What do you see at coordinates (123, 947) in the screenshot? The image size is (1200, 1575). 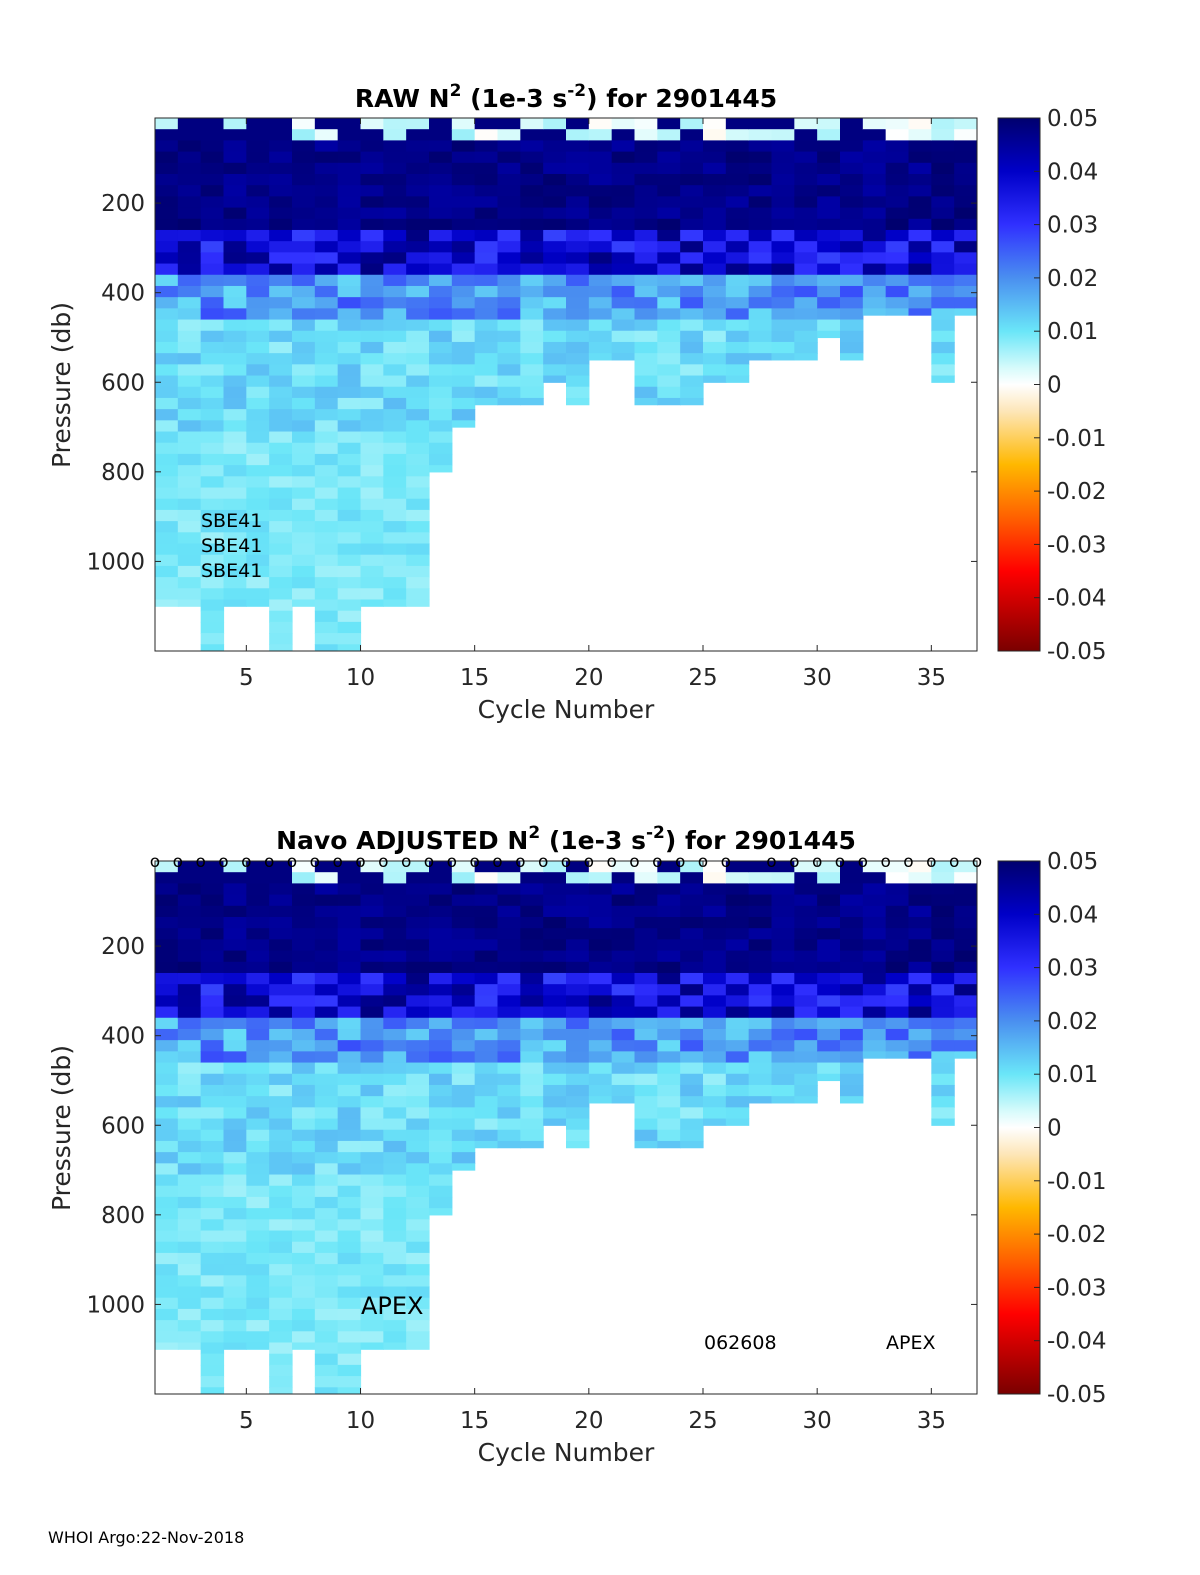 I see `y-tick-label: 200` at bounding box center [123, 947].